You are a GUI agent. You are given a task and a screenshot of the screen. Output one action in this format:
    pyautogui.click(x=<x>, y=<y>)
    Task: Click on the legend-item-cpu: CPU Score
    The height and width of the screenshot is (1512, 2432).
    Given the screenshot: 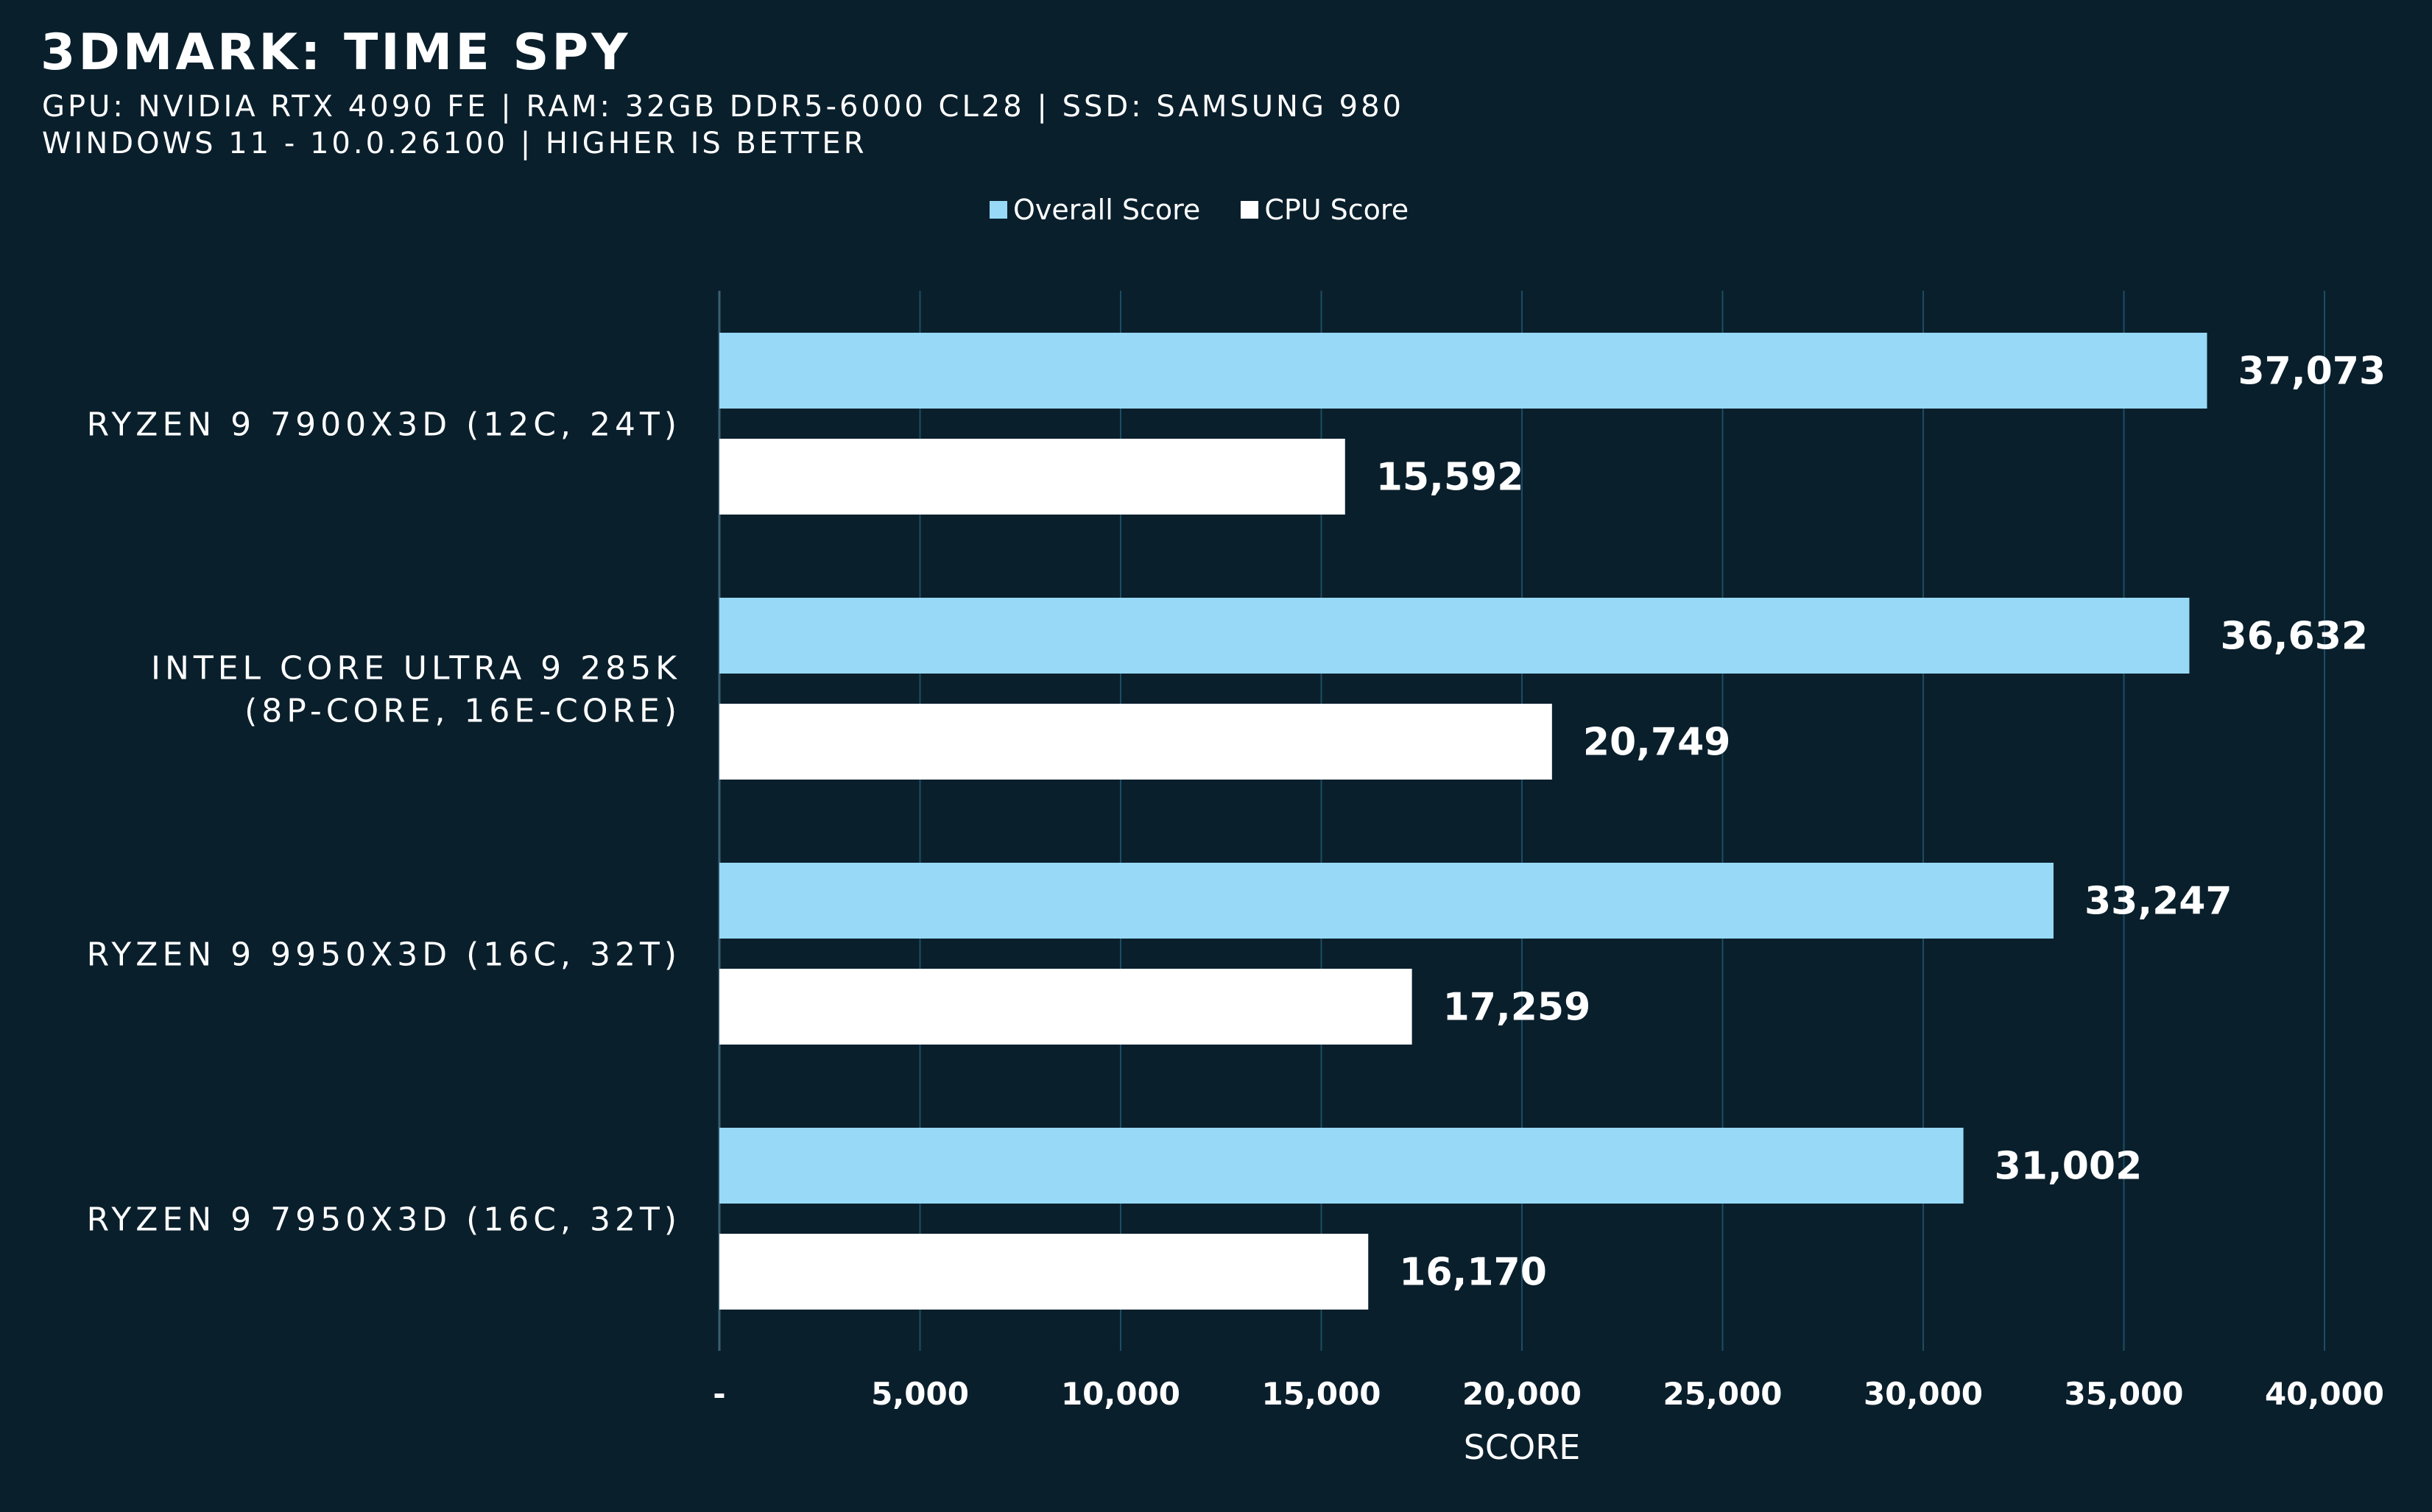 What is the action you would take?
    pyautogui.click(x=1325, y=210)
    